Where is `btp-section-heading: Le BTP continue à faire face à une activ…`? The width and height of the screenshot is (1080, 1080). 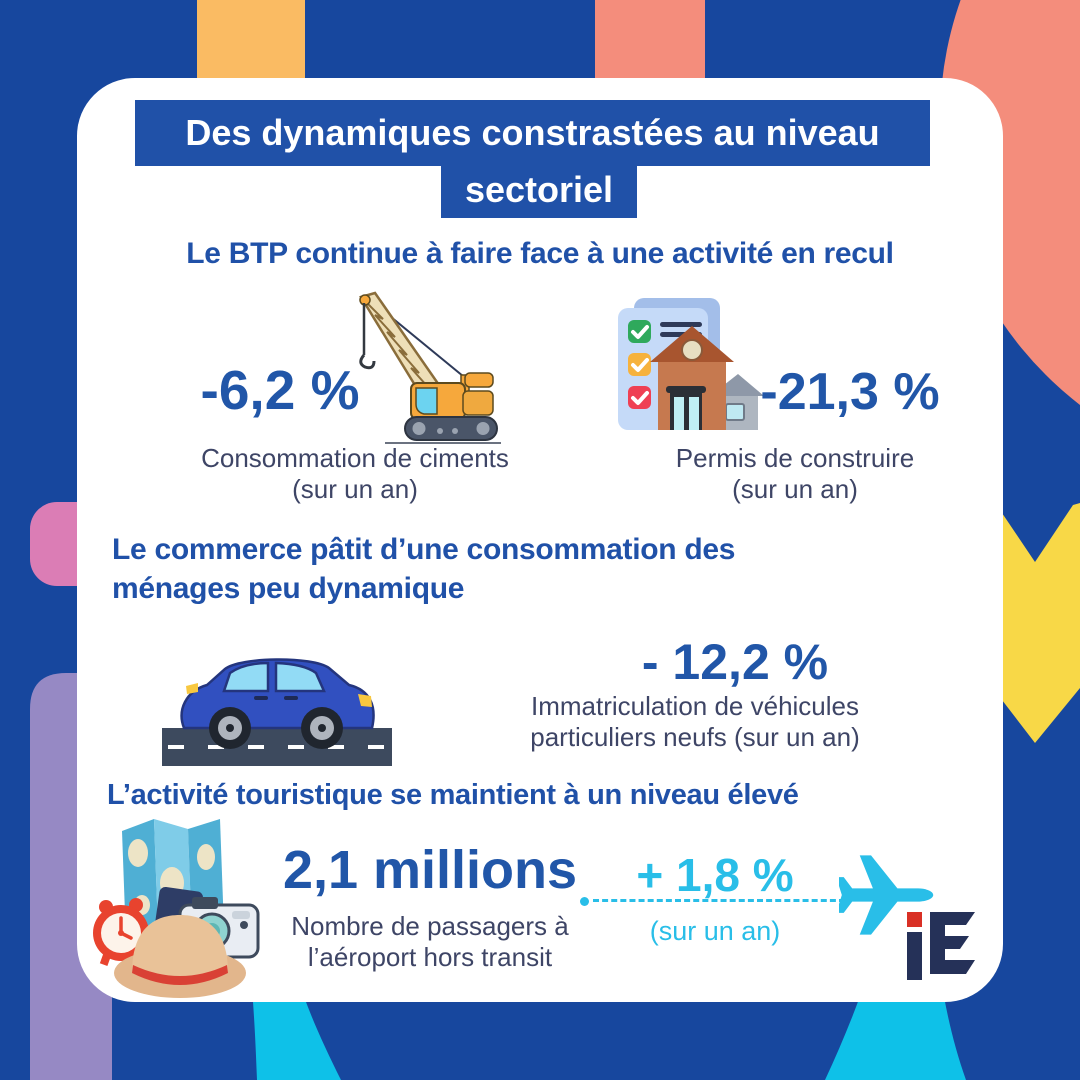 btp-section-heading: Le BTP continue à faire face à une activ… is located at coordinates (540, 253).